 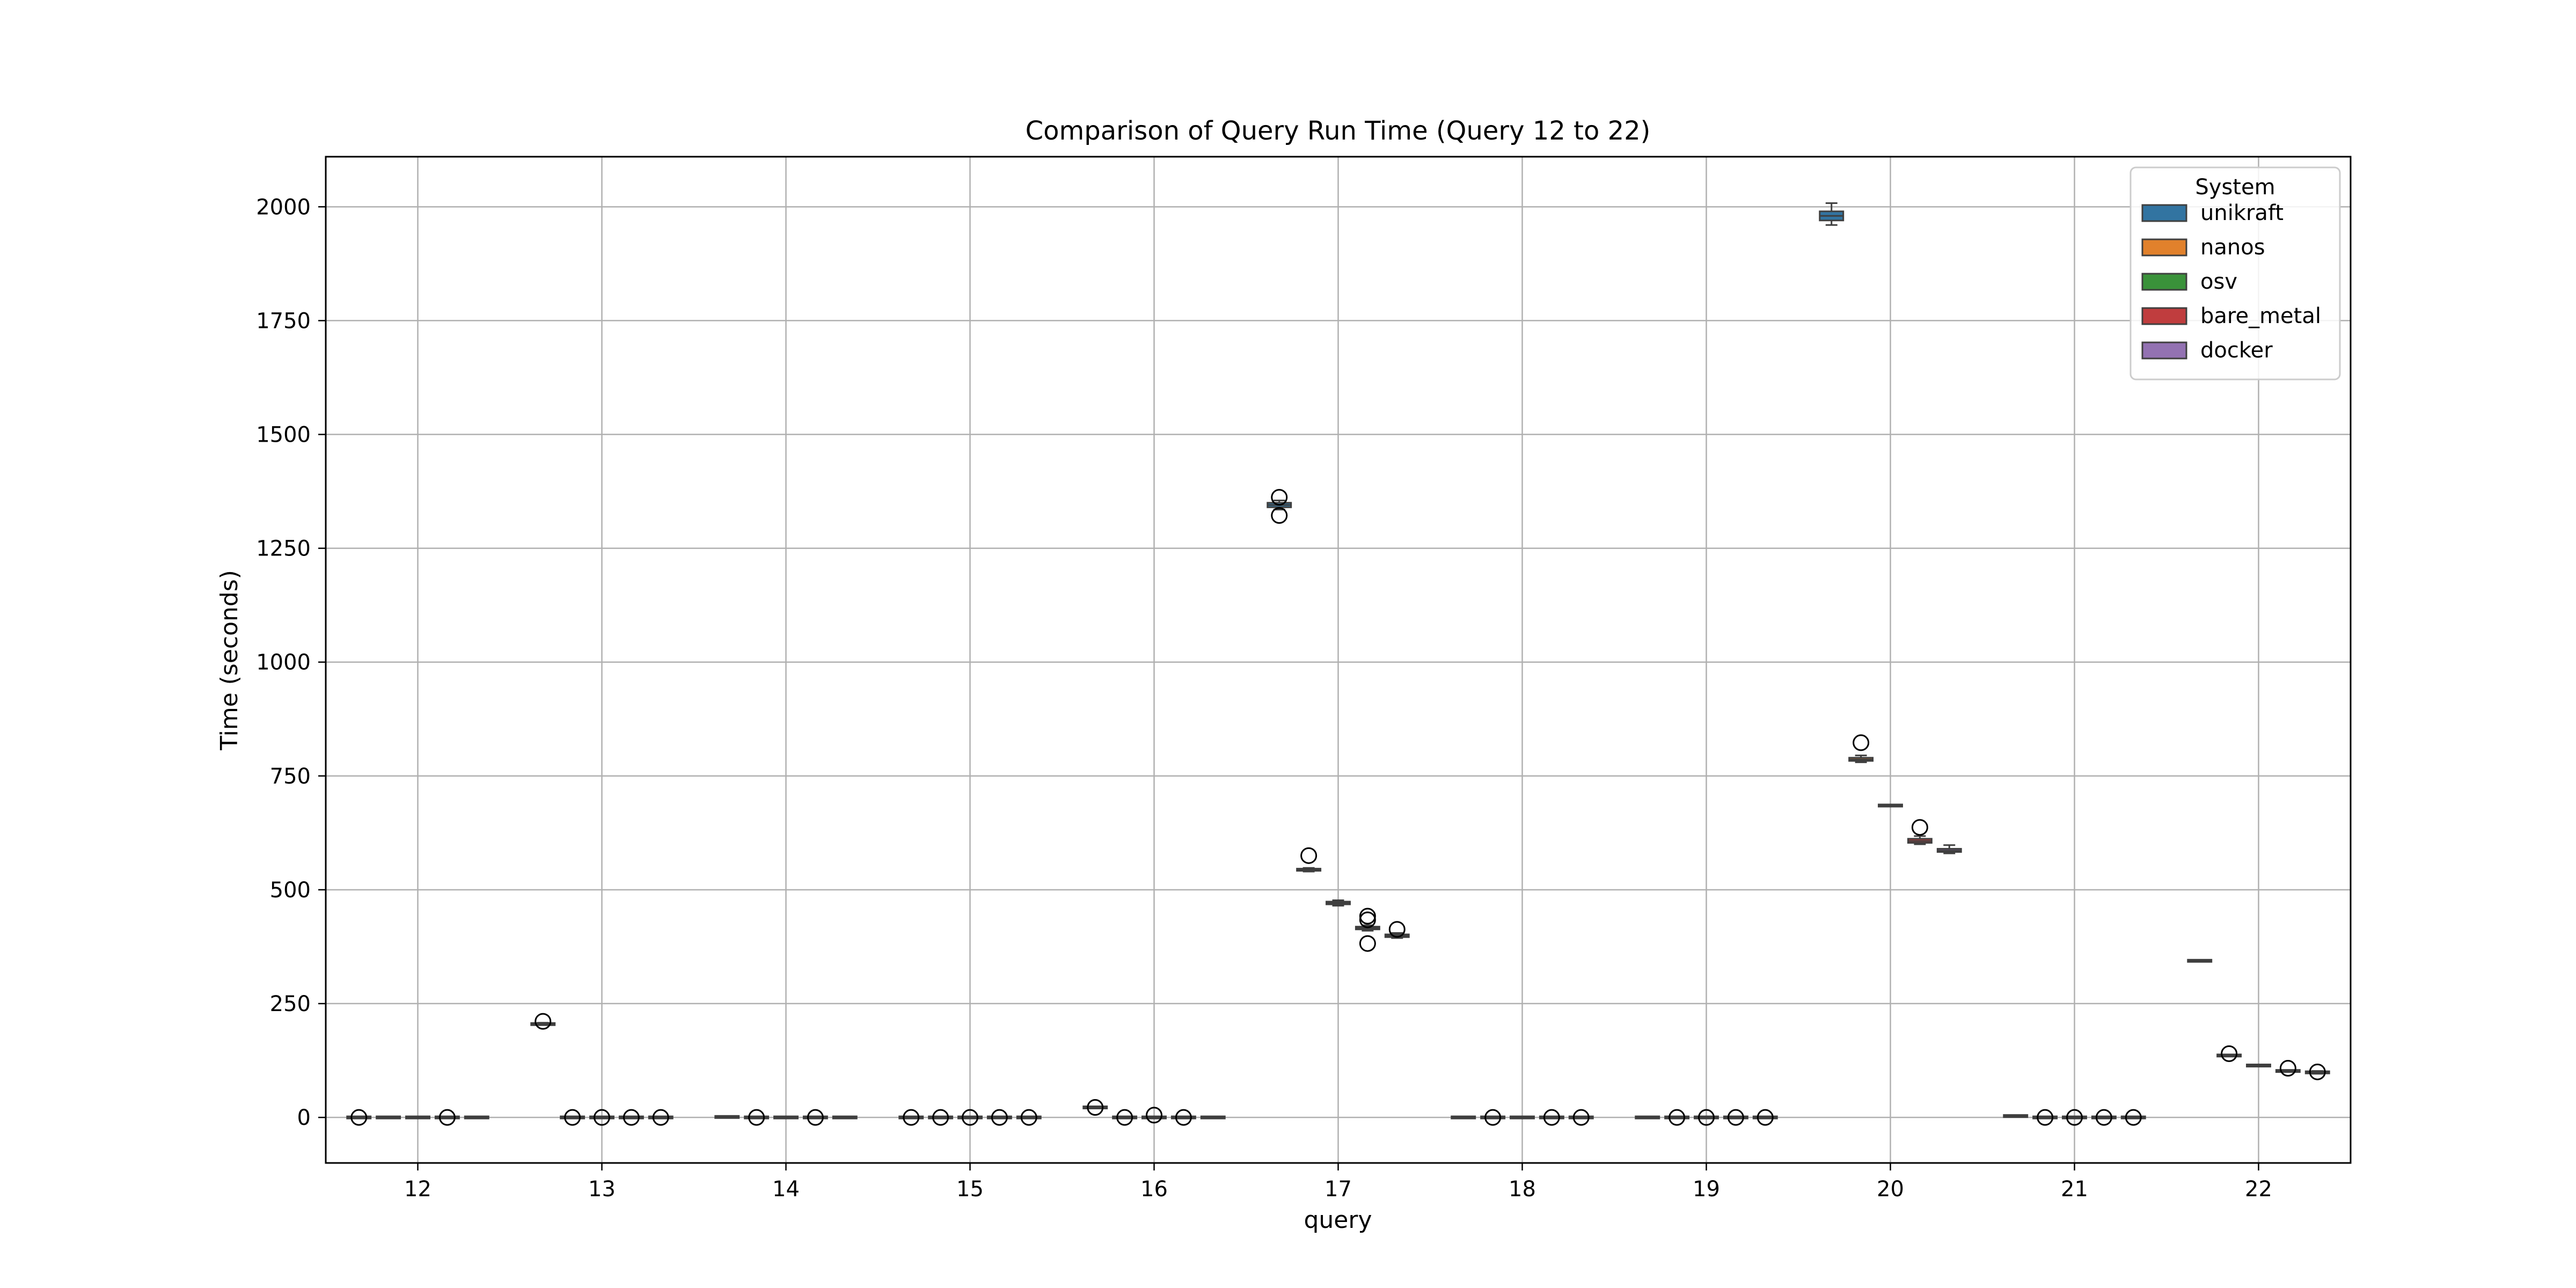 I want to click on box-osv-q14, so click(x=786, y=1117).